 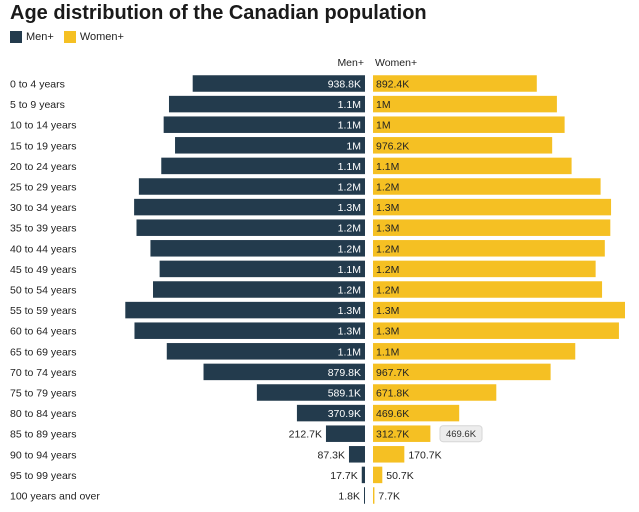 I want to click on legend-swatch-women, so click(x=69, y=37).